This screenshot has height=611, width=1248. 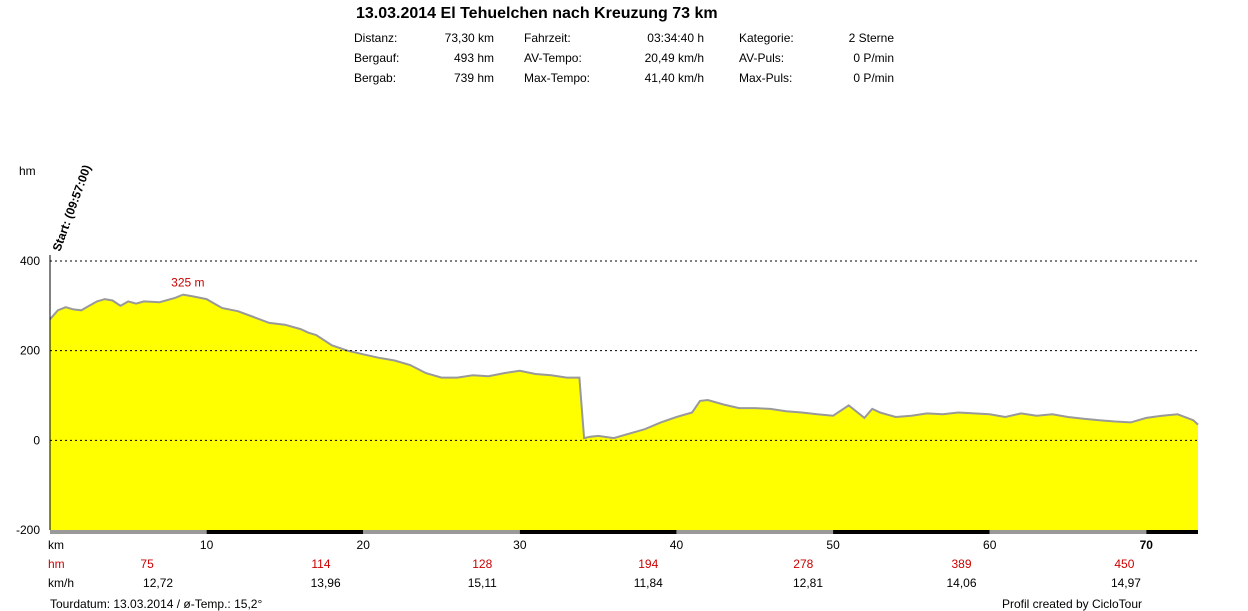 What do you see at coordinates (808, 583) in the screenshot?
I see `row-value-km-h: 12,81` at bounding box center [808, 583].